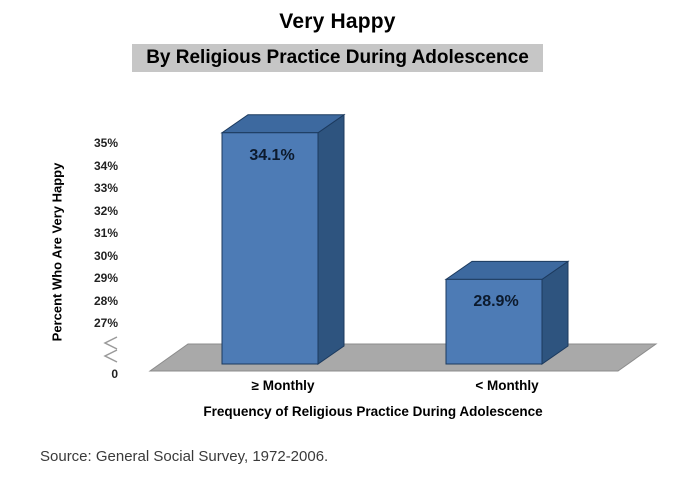 The width and height of the screenshot is (675, 483). I want to click on y-axis-title: Percent Who Are Very Happy, so click(57, 252).